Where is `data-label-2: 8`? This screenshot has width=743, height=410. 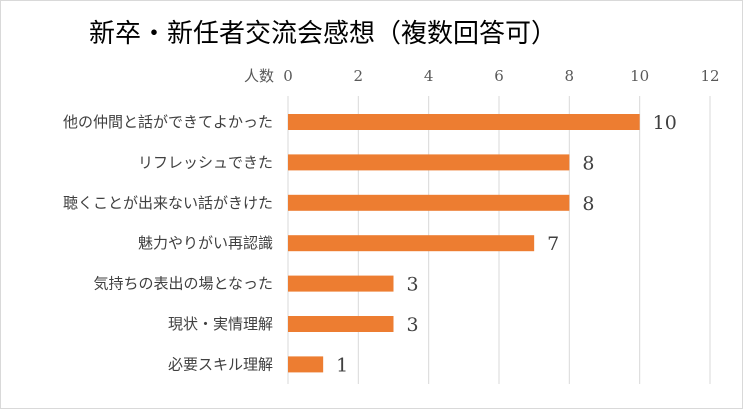 data-label-2: 8 is located at coordinates (588, 204).